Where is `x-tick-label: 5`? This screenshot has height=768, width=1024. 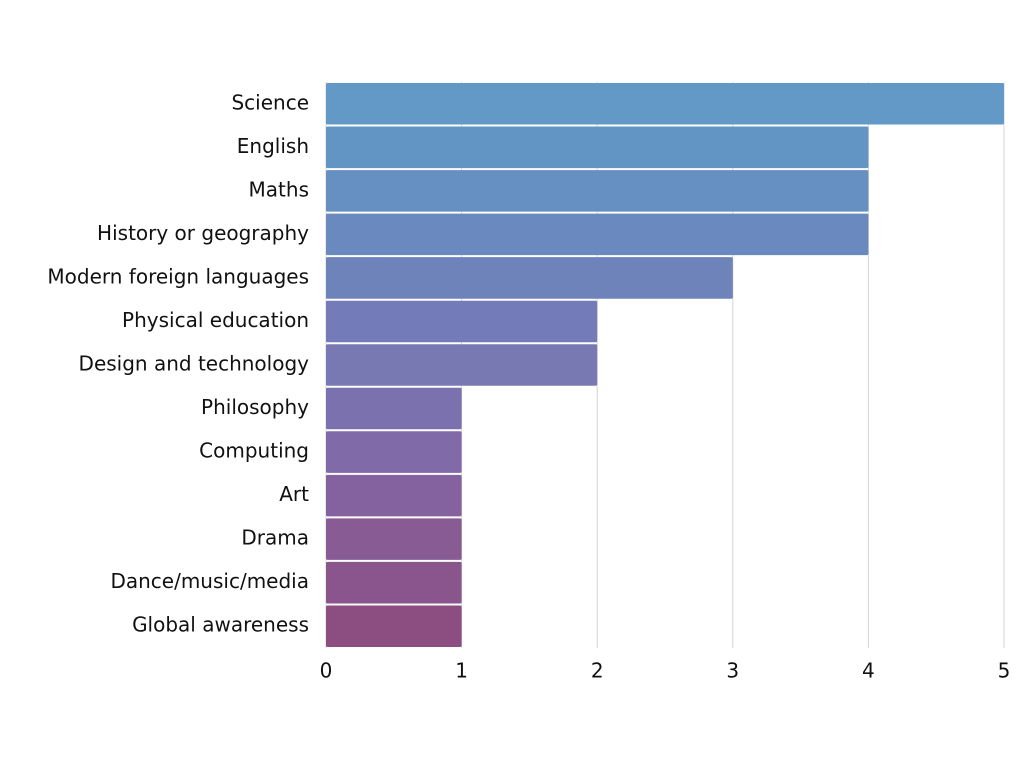 x-tick-label: 5 is located at coordinates (1004, 671).